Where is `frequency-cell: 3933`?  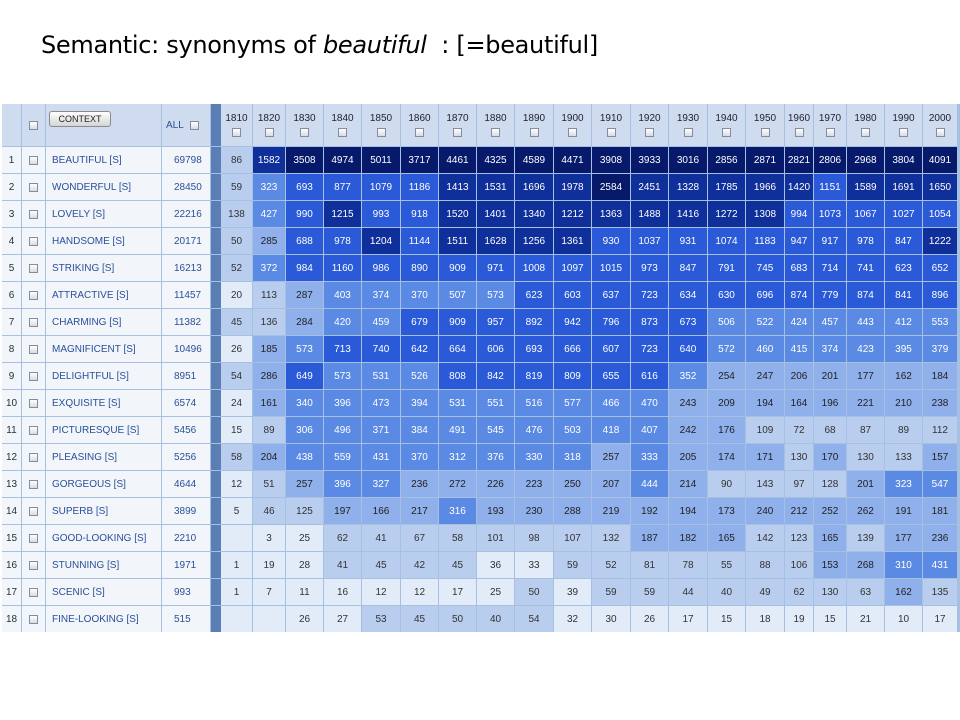 frequency-cell: 3933 is located at coordinates (649, 160).